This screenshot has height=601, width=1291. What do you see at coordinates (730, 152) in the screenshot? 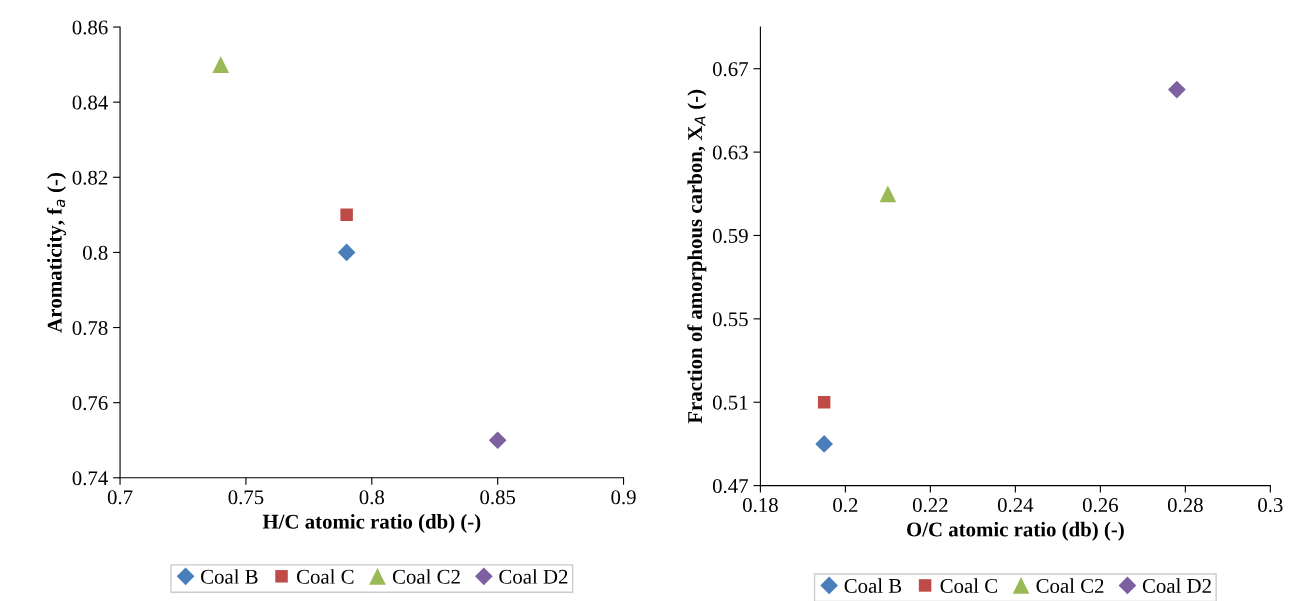
I see `y-tick-label: 0.63` at bounding box center [730, 152].